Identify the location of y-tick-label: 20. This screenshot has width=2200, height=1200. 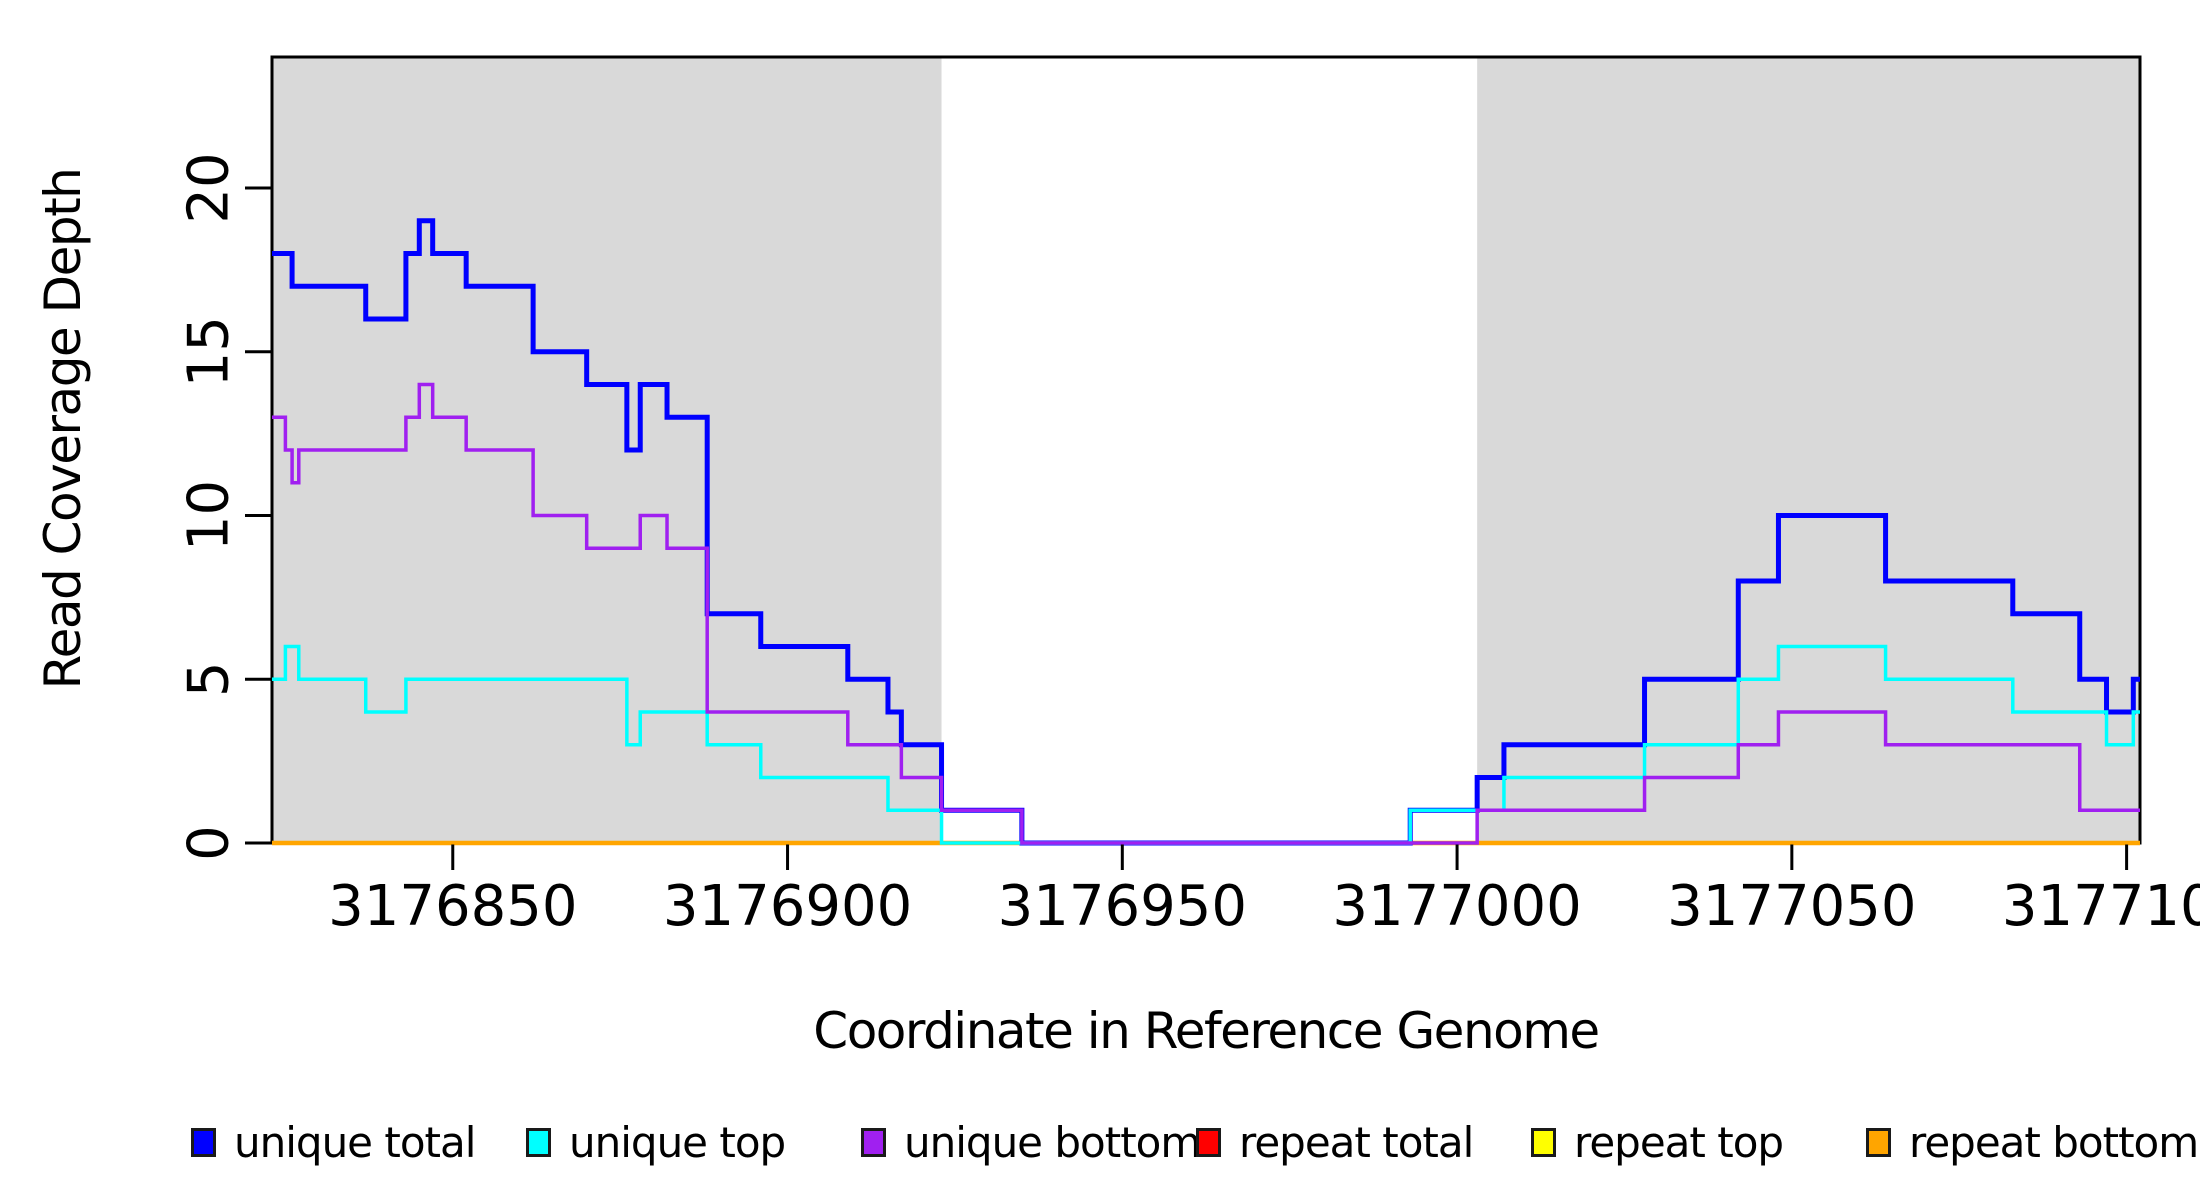
(209, 187).